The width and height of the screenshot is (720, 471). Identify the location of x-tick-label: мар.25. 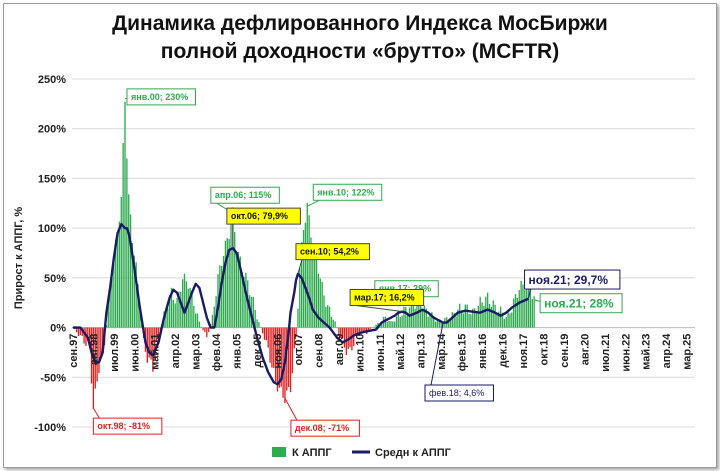
(688, 352).